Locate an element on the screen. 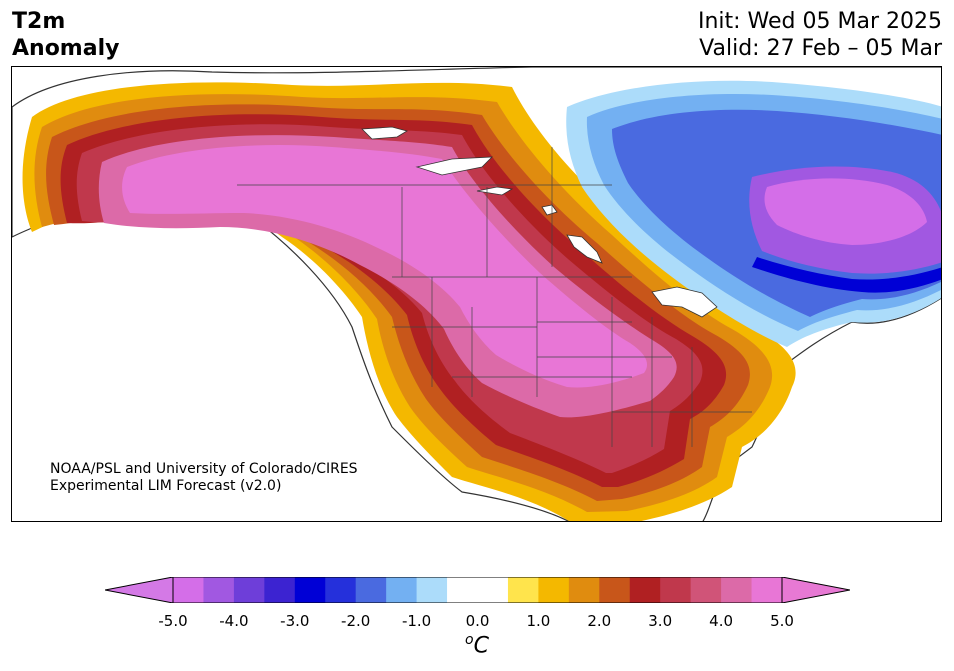 The height and width of the screenshot is (671, 954). colorbar-tick-label: 3.0 is located at coordinates (660, 621).